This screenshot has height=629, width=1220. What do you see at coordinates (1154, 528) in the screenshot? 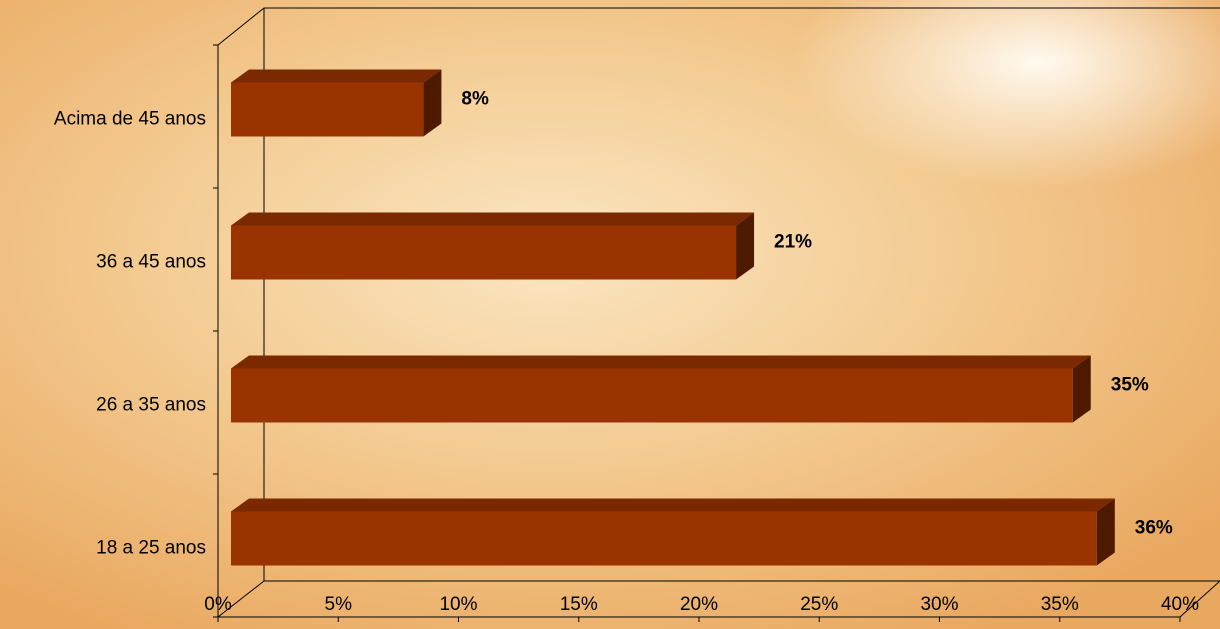
I see `value-label: 36%` at bounding box center [1154, 528].